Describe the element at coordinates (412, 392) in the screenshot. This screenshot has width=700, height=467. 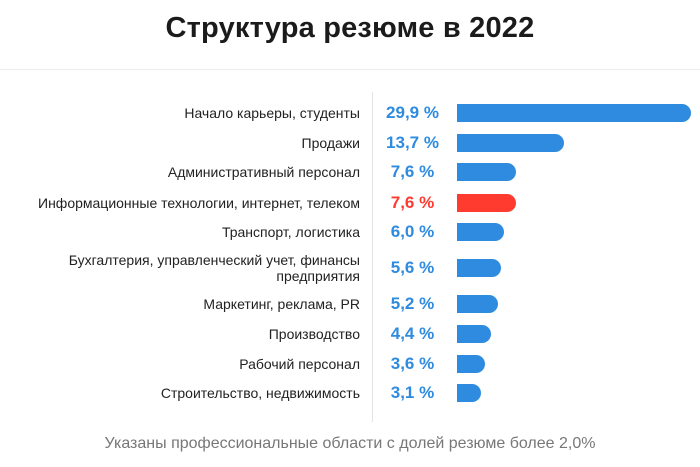
I see `value-label: 3,1 %` at that location.